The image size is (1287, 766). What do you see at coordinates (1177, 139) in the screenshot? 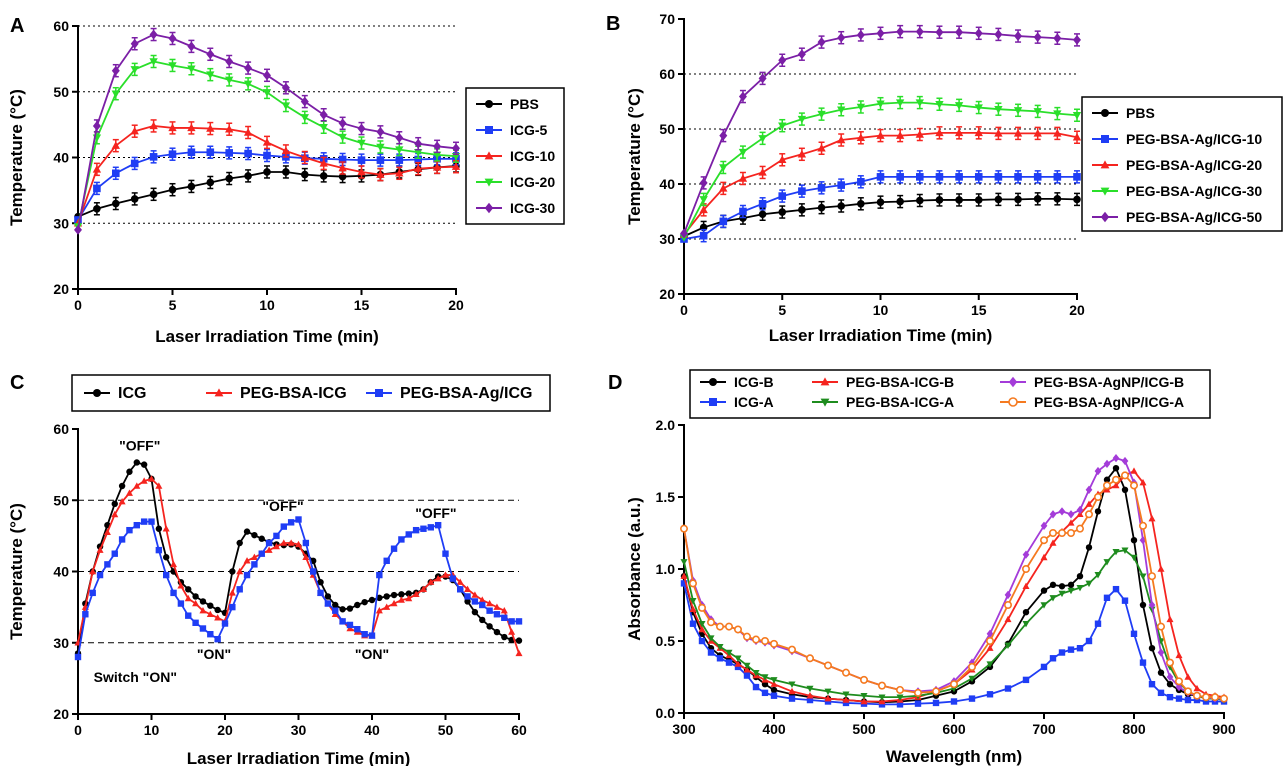
I see `legend-item: PEG-BSA-Ag/ICG-10` at bounding box center [1177, 139].